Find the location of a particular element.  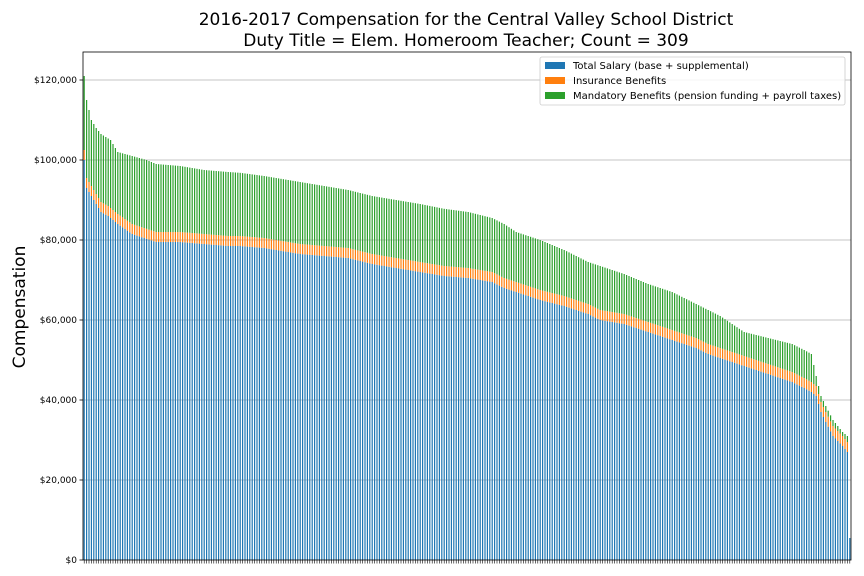

legend-swatch is located at coordinates (555, 65).